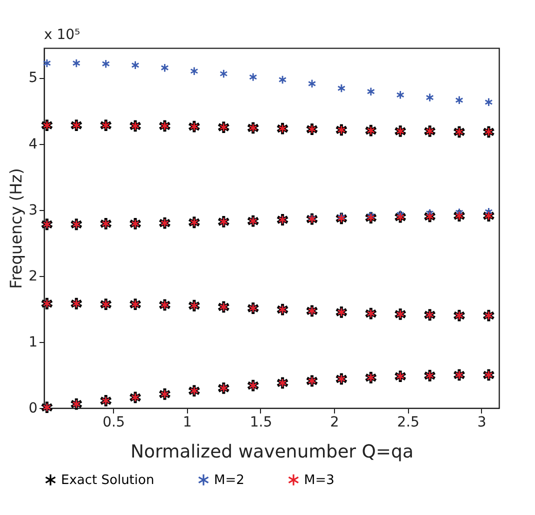  What do you see at coordinates (62, 35) in the screenshot?
I see `text: x 10⁵` at bounding box center [62, 35].